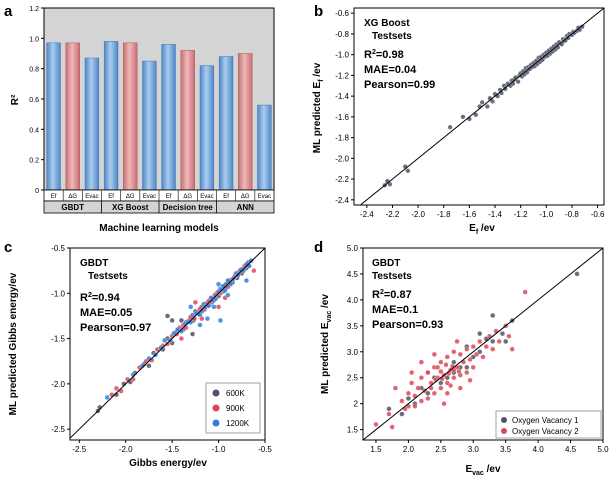 Image resolution: width=610 pixels, height=483 pixels. I want to click on legend-d: Oxygen Vacancy 1 Oxygen Vacancy 2, so click(548, 424).